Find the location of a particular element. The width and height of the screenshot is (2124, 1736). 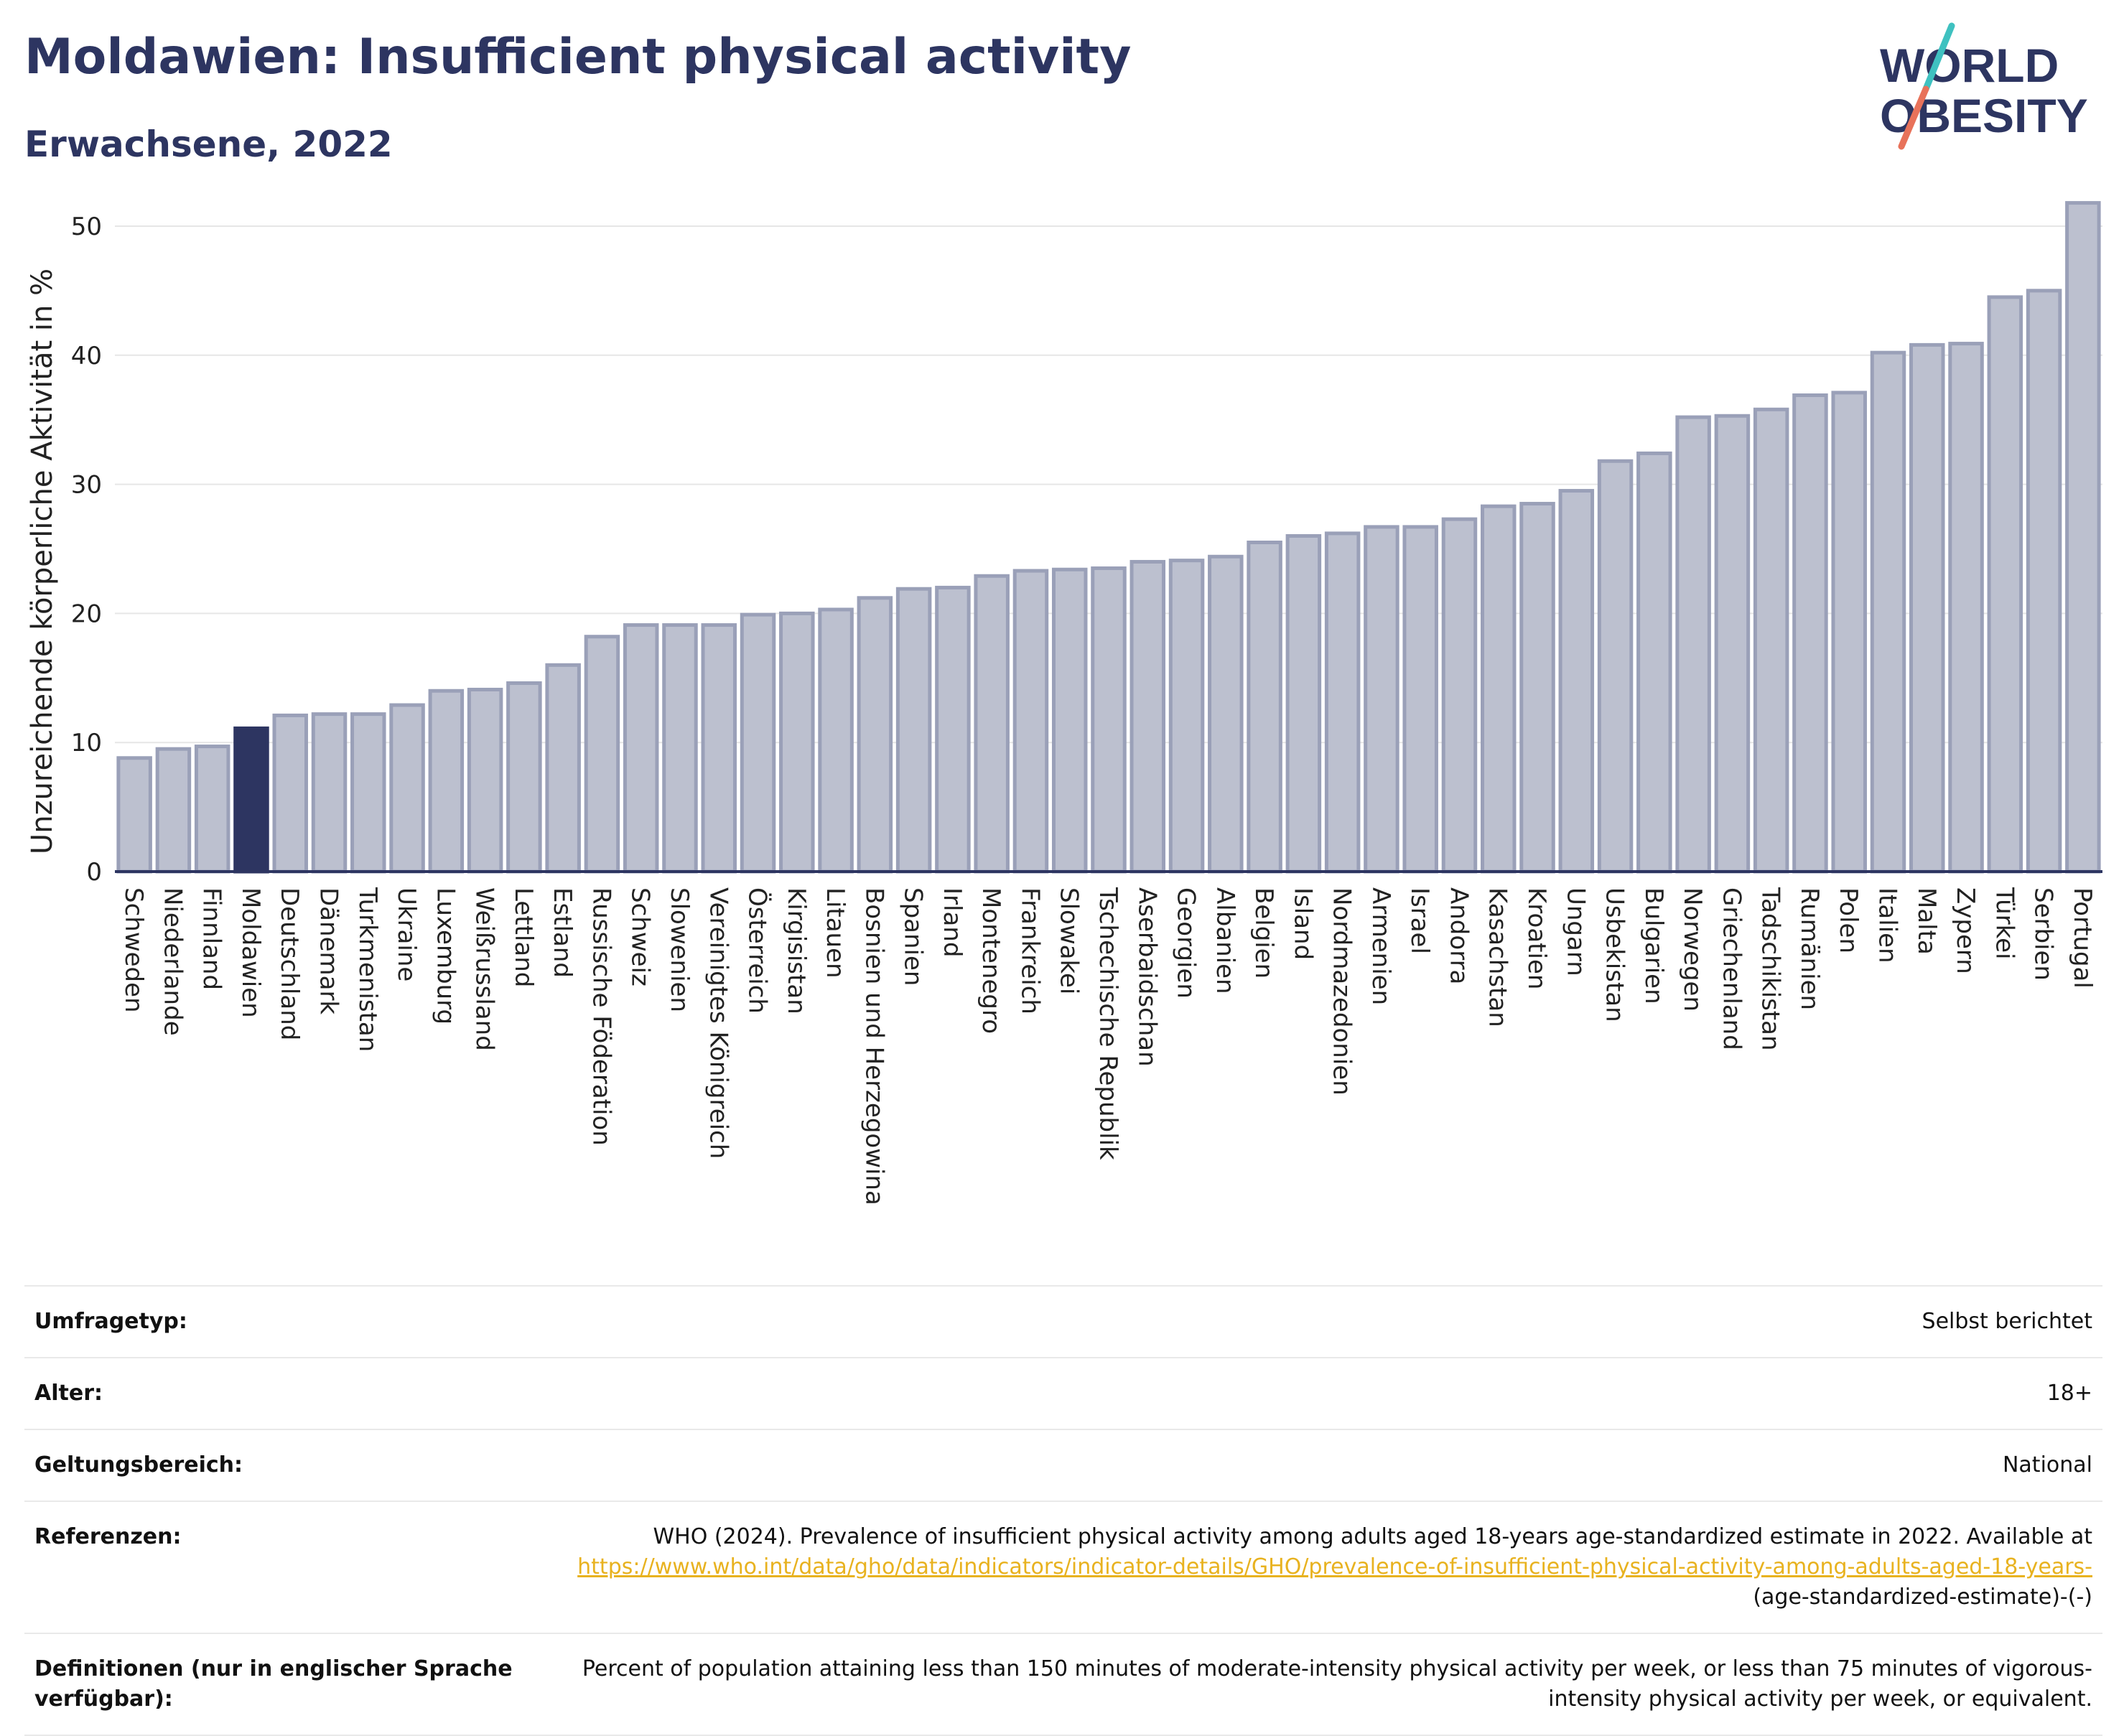

x-tick-label: Griechenland is located at coordinates (1731, 968).